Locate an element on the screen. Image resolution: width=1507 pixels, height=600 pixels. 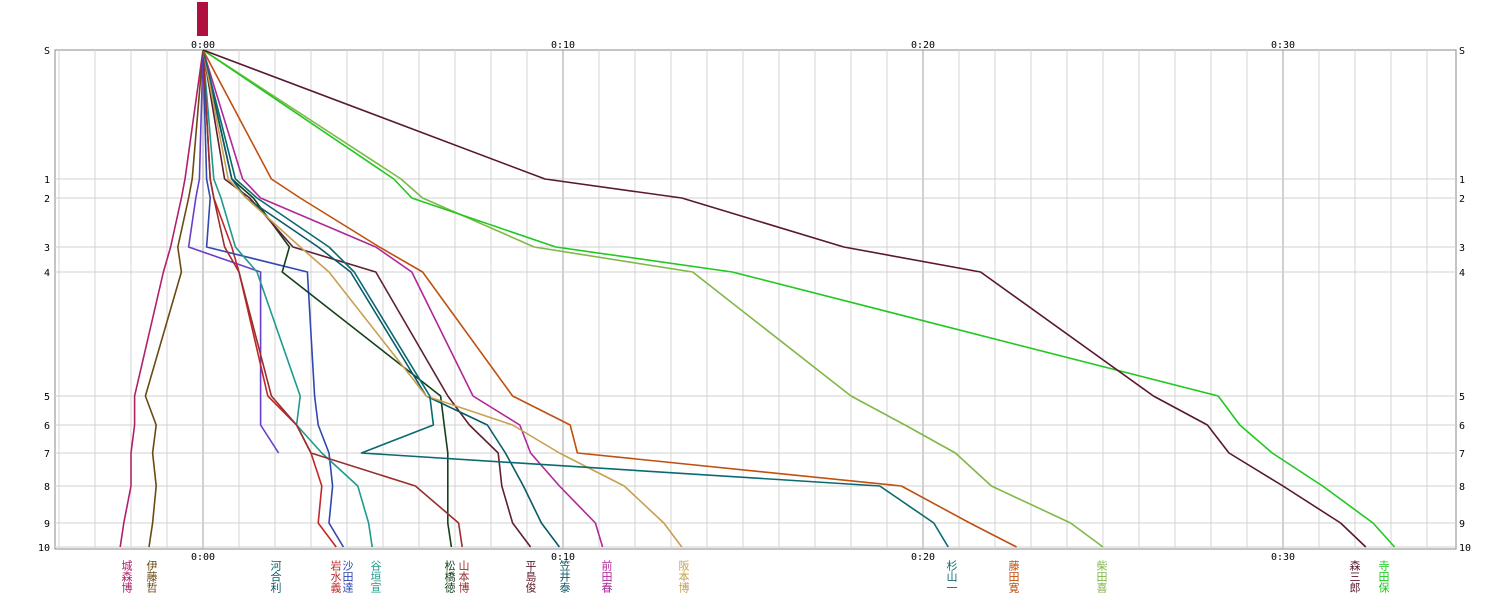
runner-name: 杉山一 is located at coordinates (951, 576).